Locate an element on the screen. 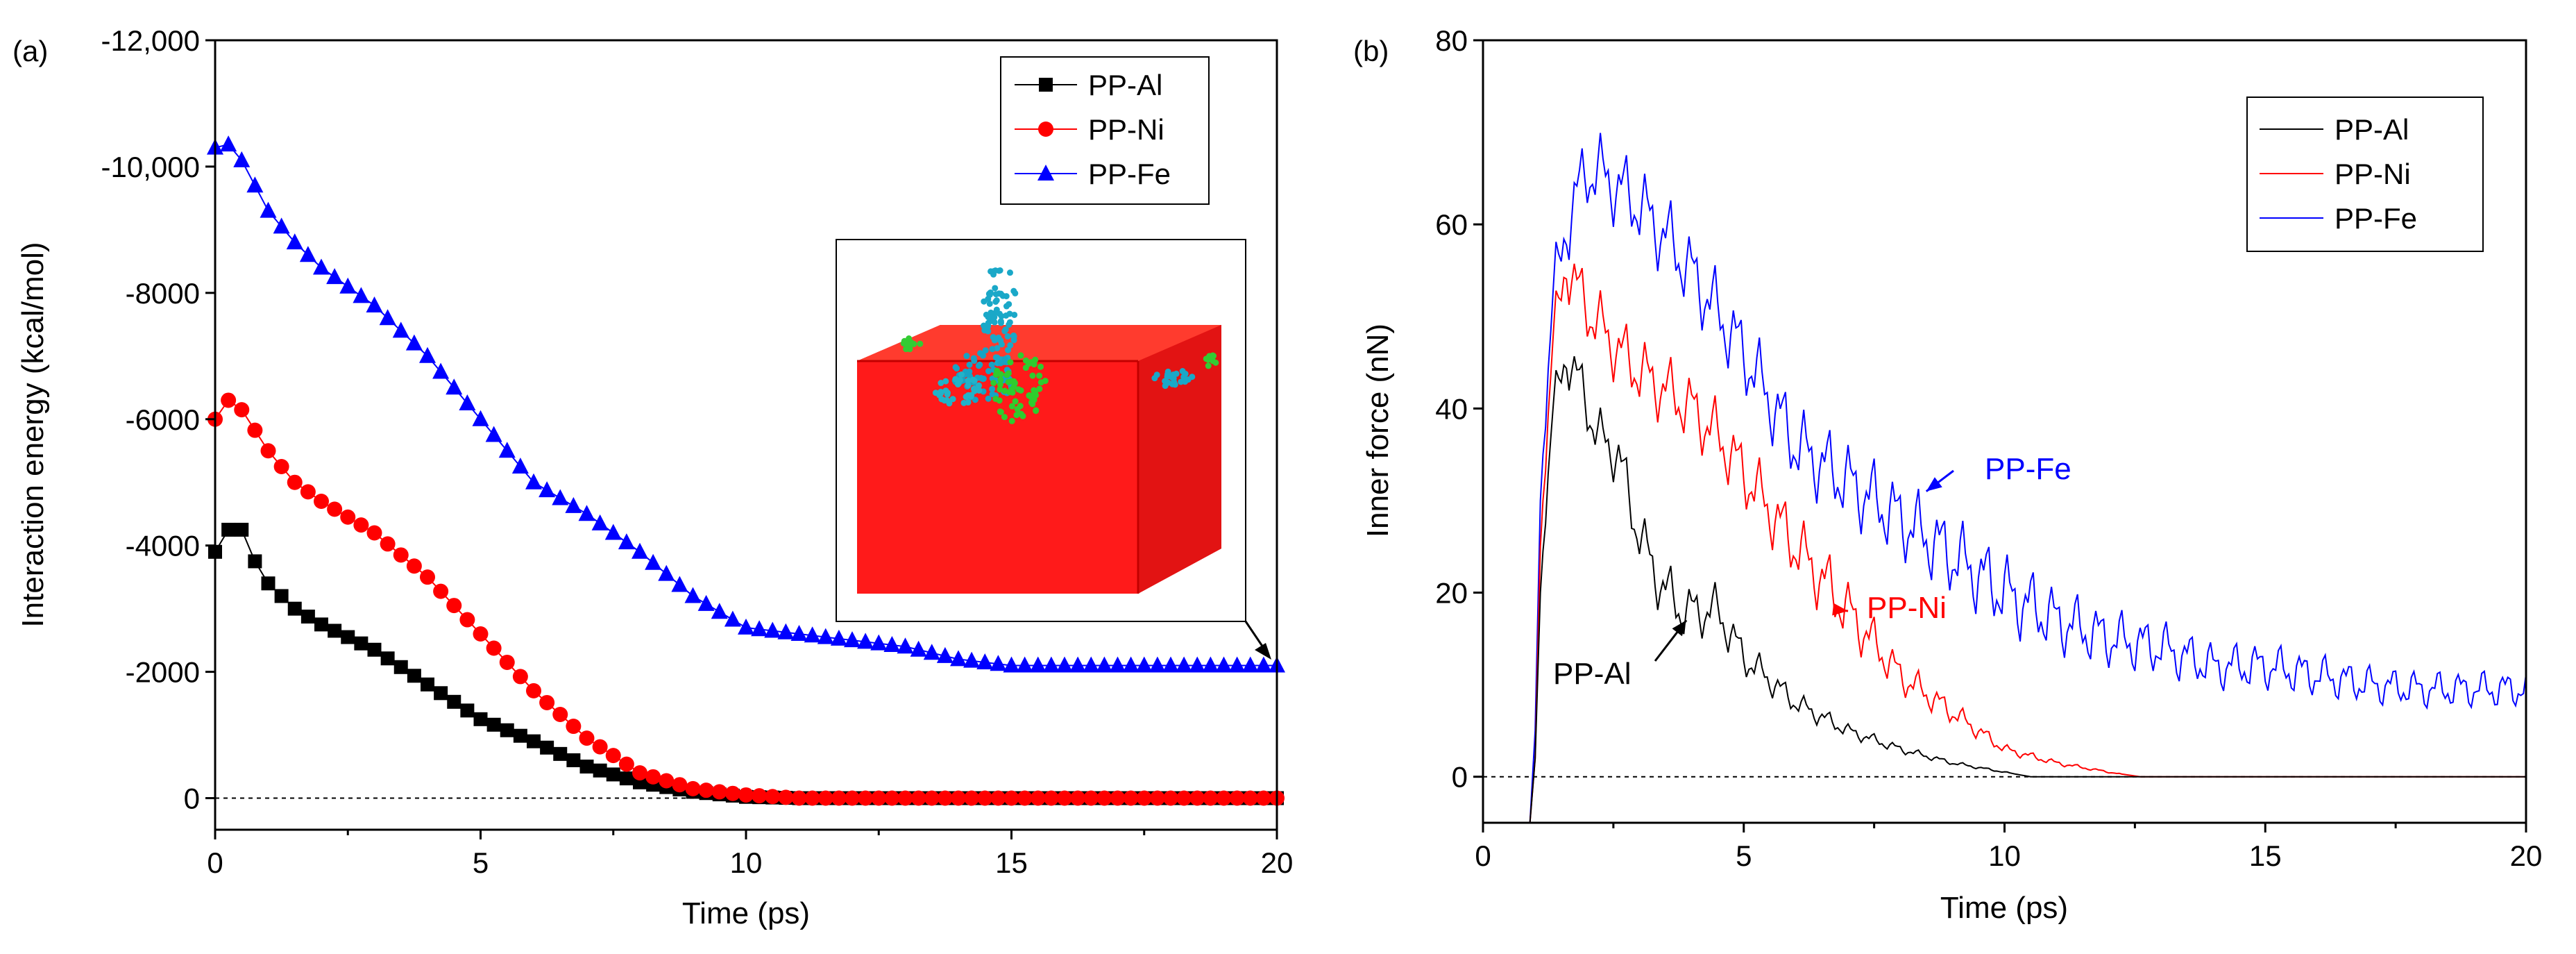 This screenshot has height=954, width=2576. a-x-tick-label: 15 is located at coordinates (1012, 862).